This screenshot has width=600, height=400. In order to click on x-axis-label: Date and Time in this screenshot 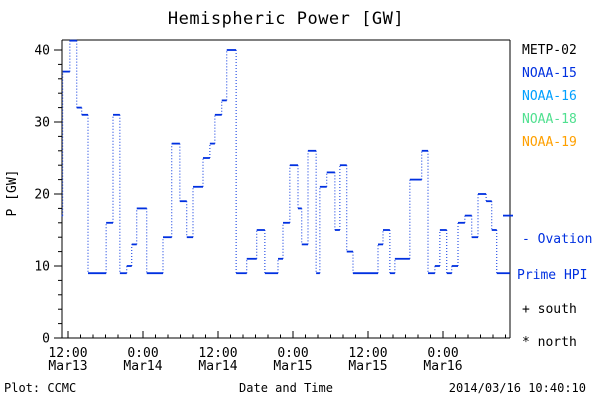, I will do `click(286, 388)`.